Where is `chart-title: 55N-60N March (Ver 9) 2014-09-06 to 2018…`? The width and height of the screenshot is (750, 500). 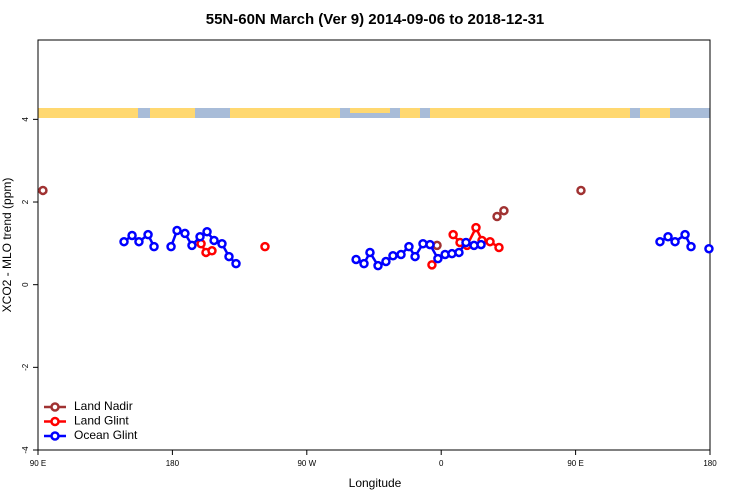 chart-title: 55N-60N March (Ver 9) 2014-09-06 to 2018… is located at coordinates (375, 19).